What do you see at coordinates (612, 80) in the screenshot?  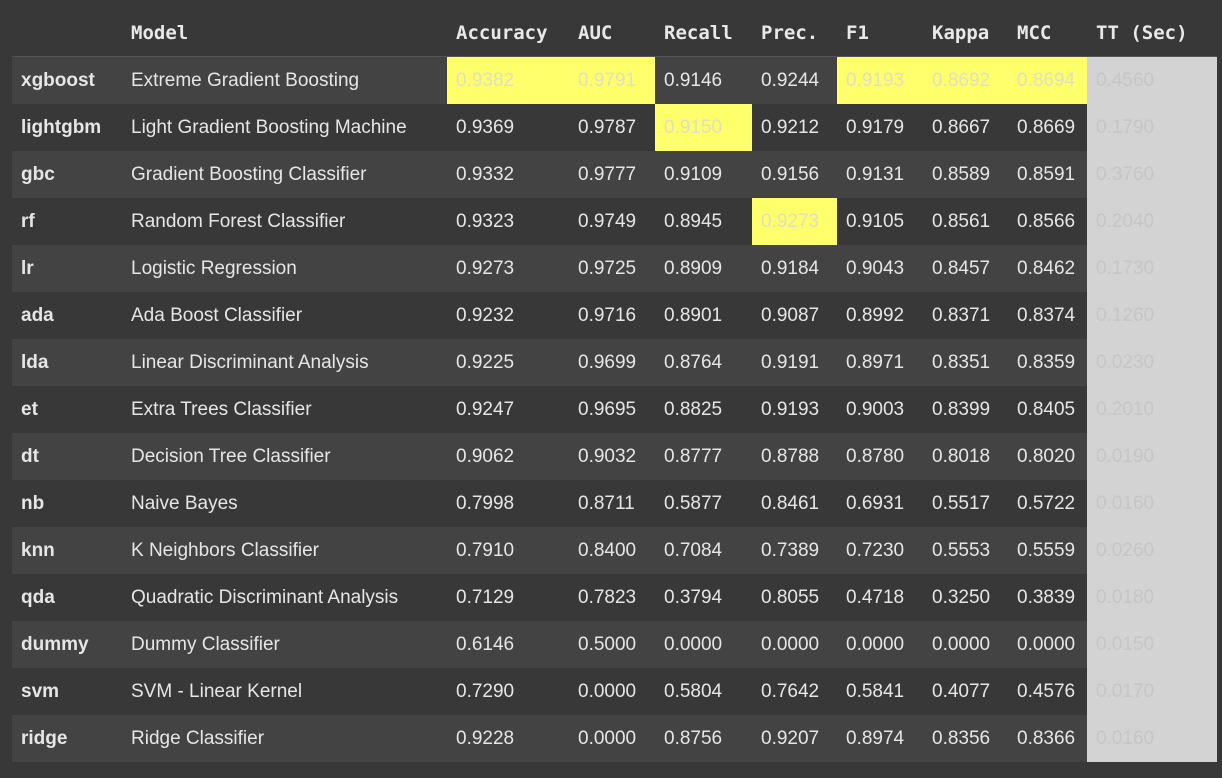 I see `cell-auc: 0.9791` at bounding box center [612, 80].